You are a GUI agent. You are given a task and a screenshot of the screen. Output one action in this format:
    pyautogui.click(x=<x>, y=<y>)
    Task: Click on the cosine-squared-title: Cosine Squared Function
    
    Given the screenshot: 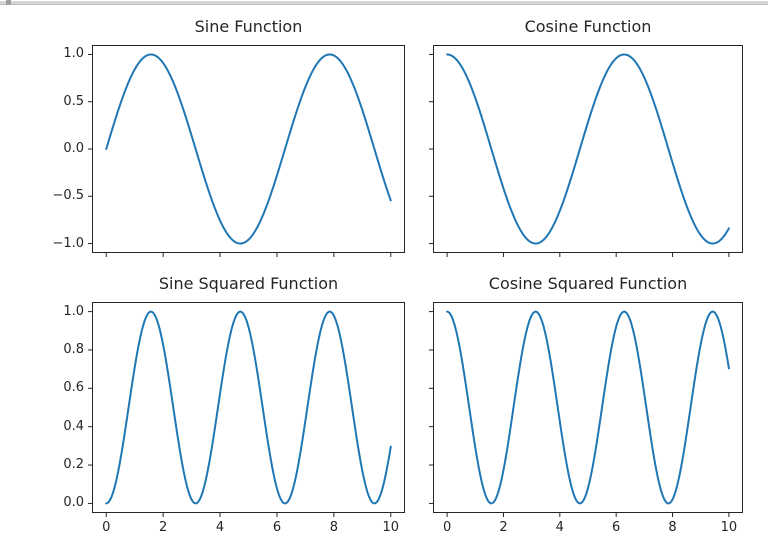 What is the action you would take?
    pyautogui.click(x=588, y=283)
    